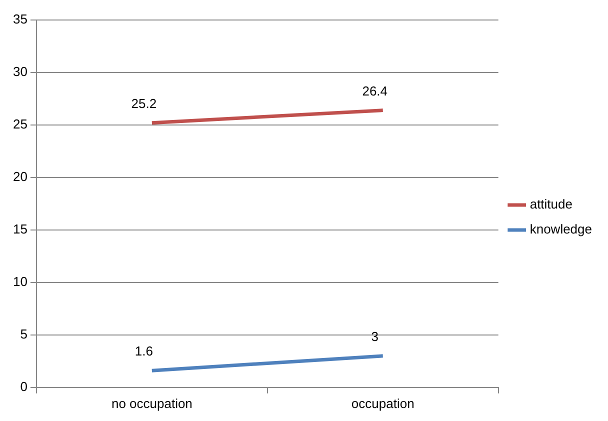 The width and height of the screenshot is (608, 421). What do you see at coordinates (374, 336) in the screenshot?
I see `data-label: 3` at bounding box center [374, 336].